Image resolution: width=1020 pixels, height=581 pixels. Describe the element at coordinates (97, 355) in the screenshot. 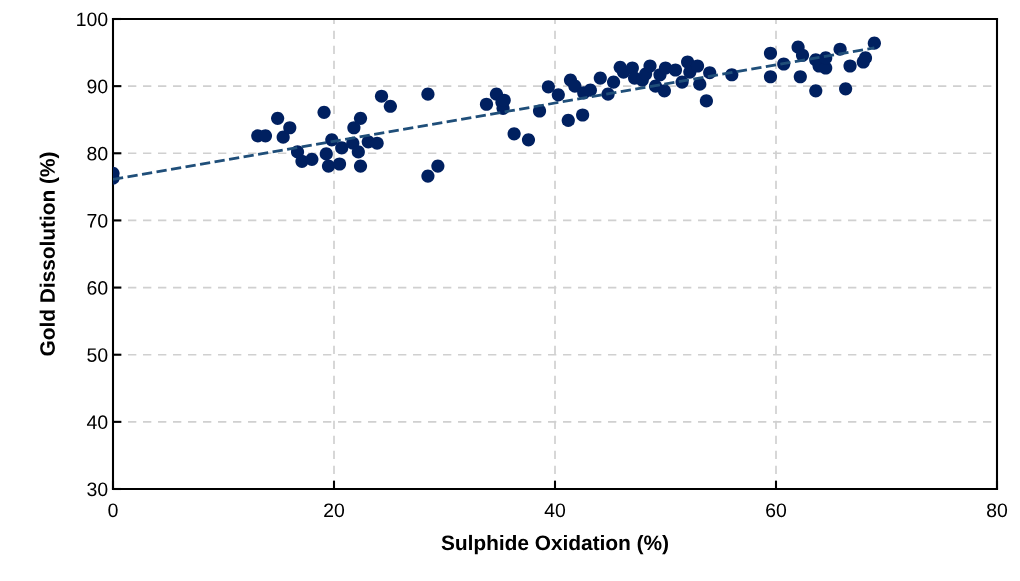

I see `y-tick-label: 50` at that location.